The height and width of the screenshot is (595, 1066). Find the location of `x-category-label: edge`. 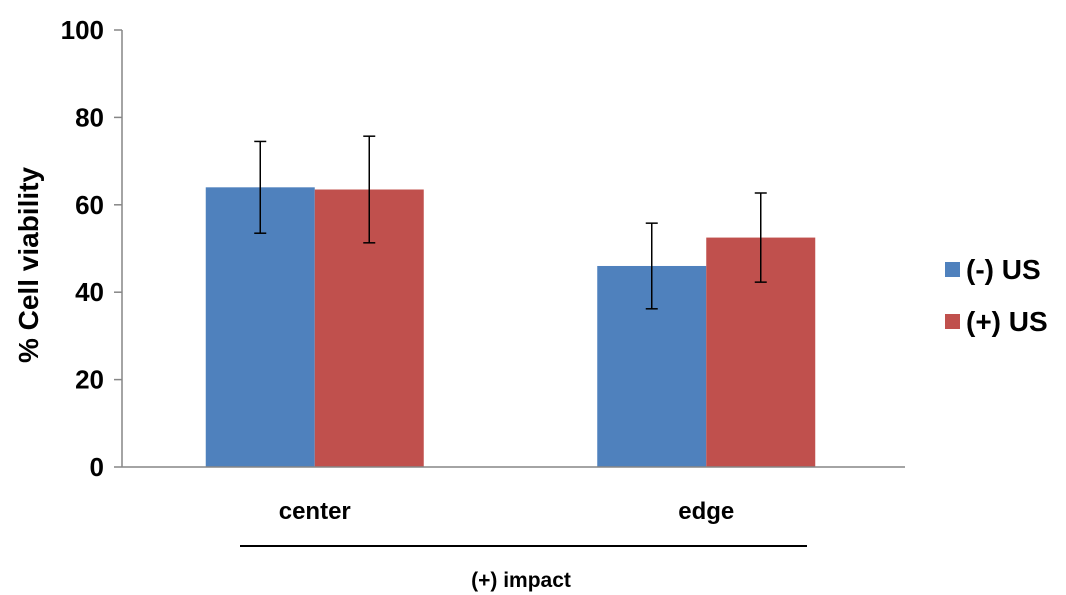

x-category-label: edge is located at coordinates (706, 511).